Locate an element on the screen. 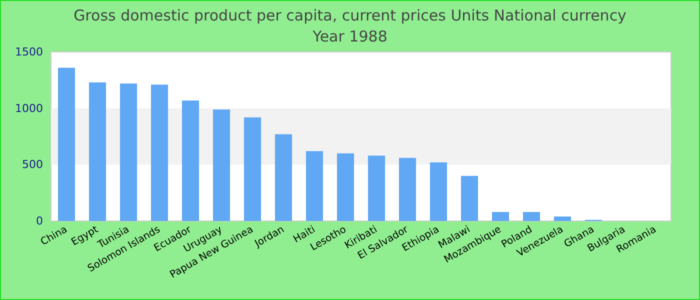  chart-title: Gross domestic product per capita, current prices Units National currency is located at coordinates (350, 15).